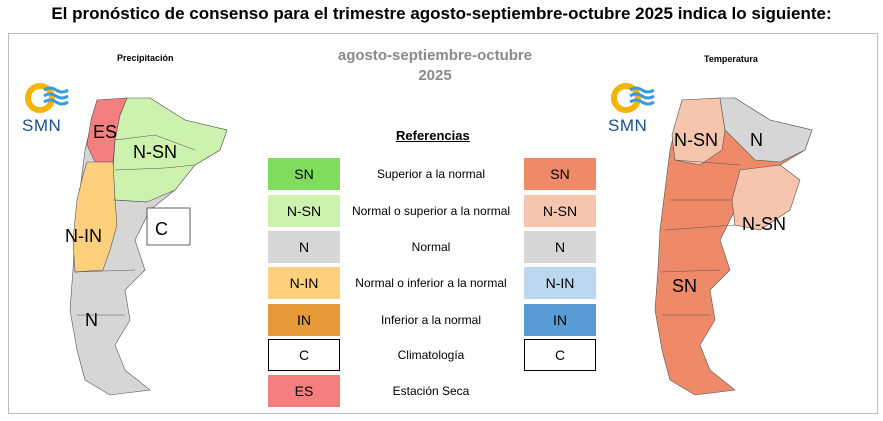 Image resolution: width=883 pixels, height=421 pixels. What do you see at coordinates (560, 211) in the screenshot?
I see `legend-temp-nsn: N-SN` at bounding box center [560, 211].